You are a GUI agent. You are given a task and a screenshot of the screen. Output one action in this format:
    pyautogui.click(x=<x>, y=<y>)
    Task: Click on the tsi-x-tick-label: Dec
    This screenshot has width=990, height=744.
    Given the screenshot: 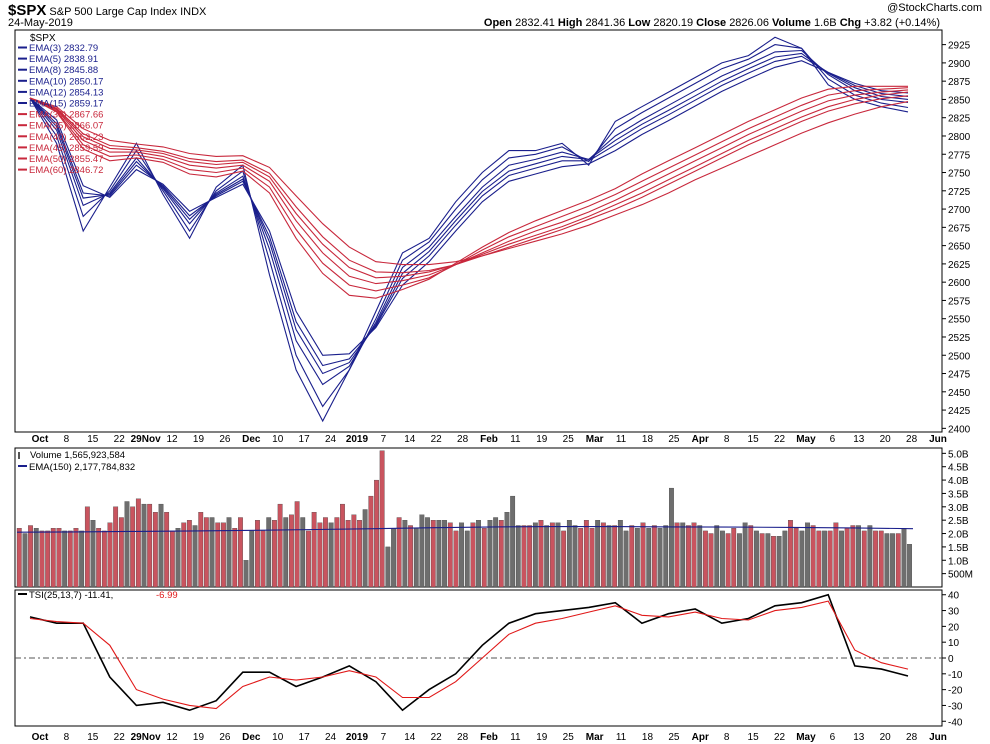 What is the action you would take?
    pyautogui.click(x=251, y=737)
    